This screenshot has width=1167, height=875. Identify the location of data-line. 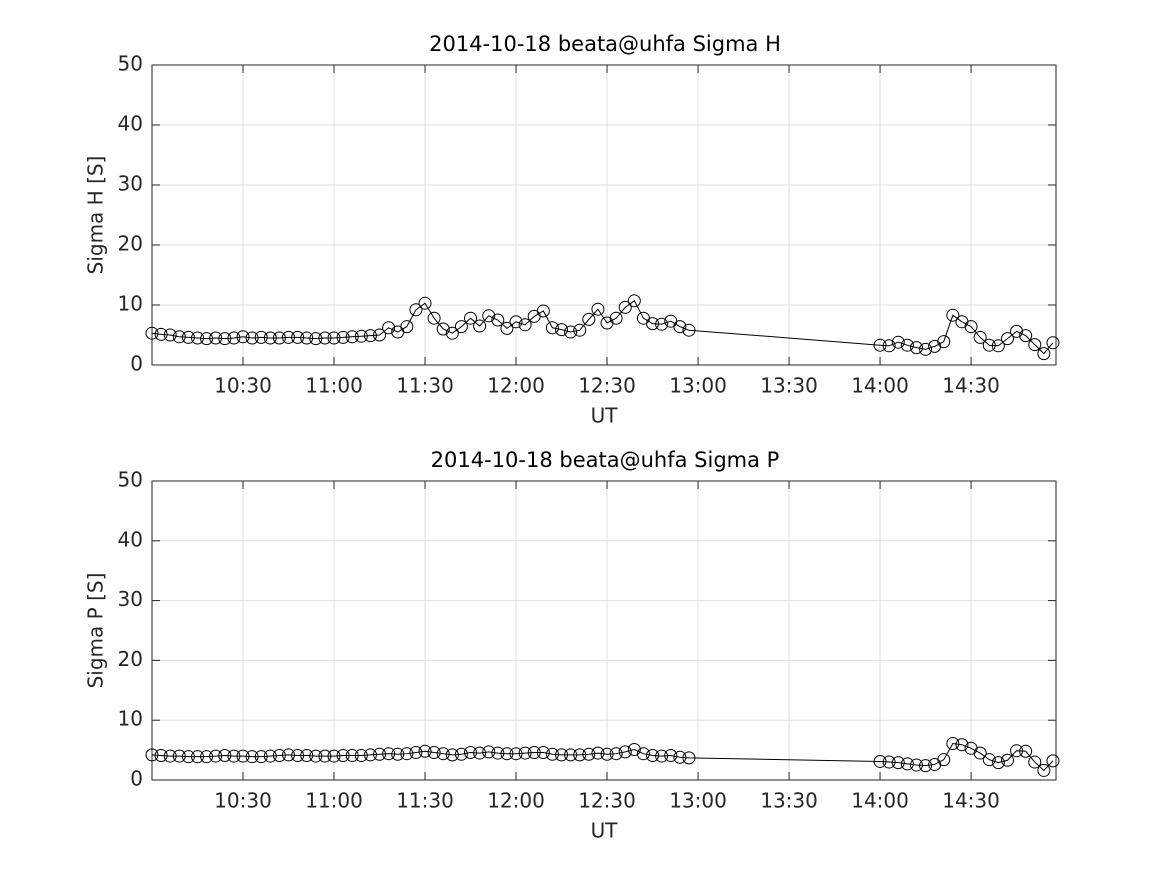
(602, 757).